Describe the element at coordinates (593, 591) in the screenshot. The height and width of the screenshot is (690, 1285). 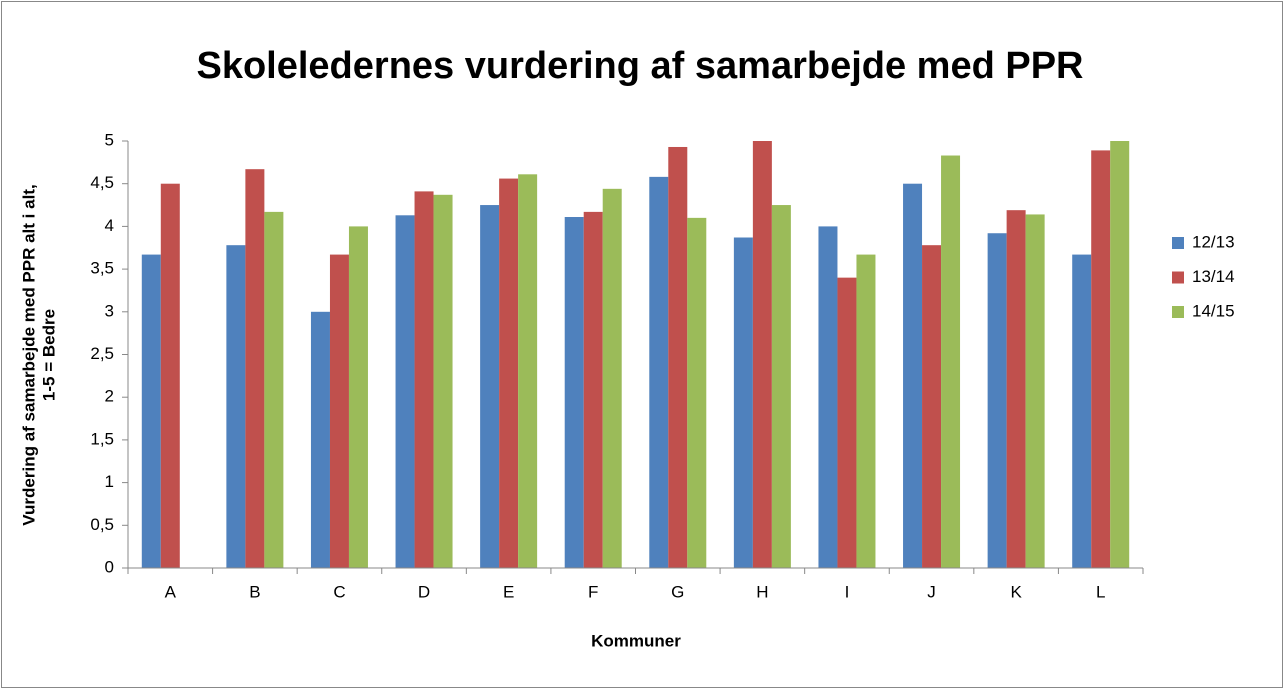
I see `x-tick-label: F` at that location.